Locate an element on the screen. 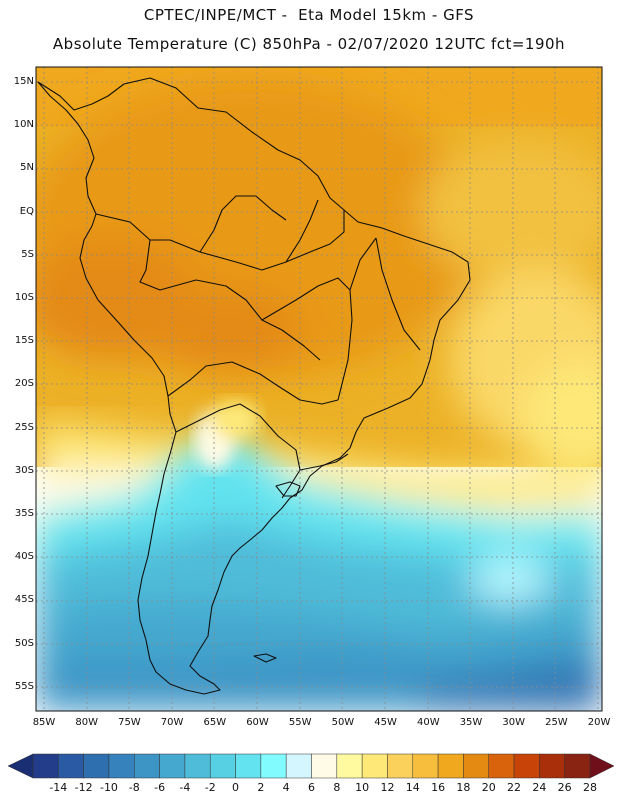 This screenshot has width=618, height=800. colorbar-label: -2 is located at coordinates (210, 787).